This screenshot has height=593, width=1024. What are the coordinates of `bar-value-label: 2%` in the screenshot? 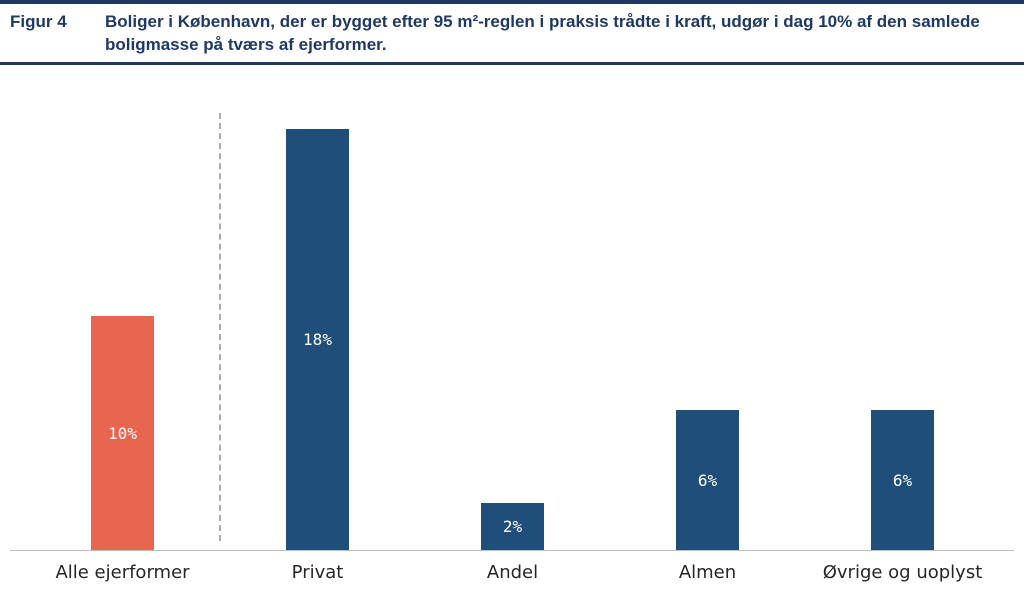 It's located at (512, 526).